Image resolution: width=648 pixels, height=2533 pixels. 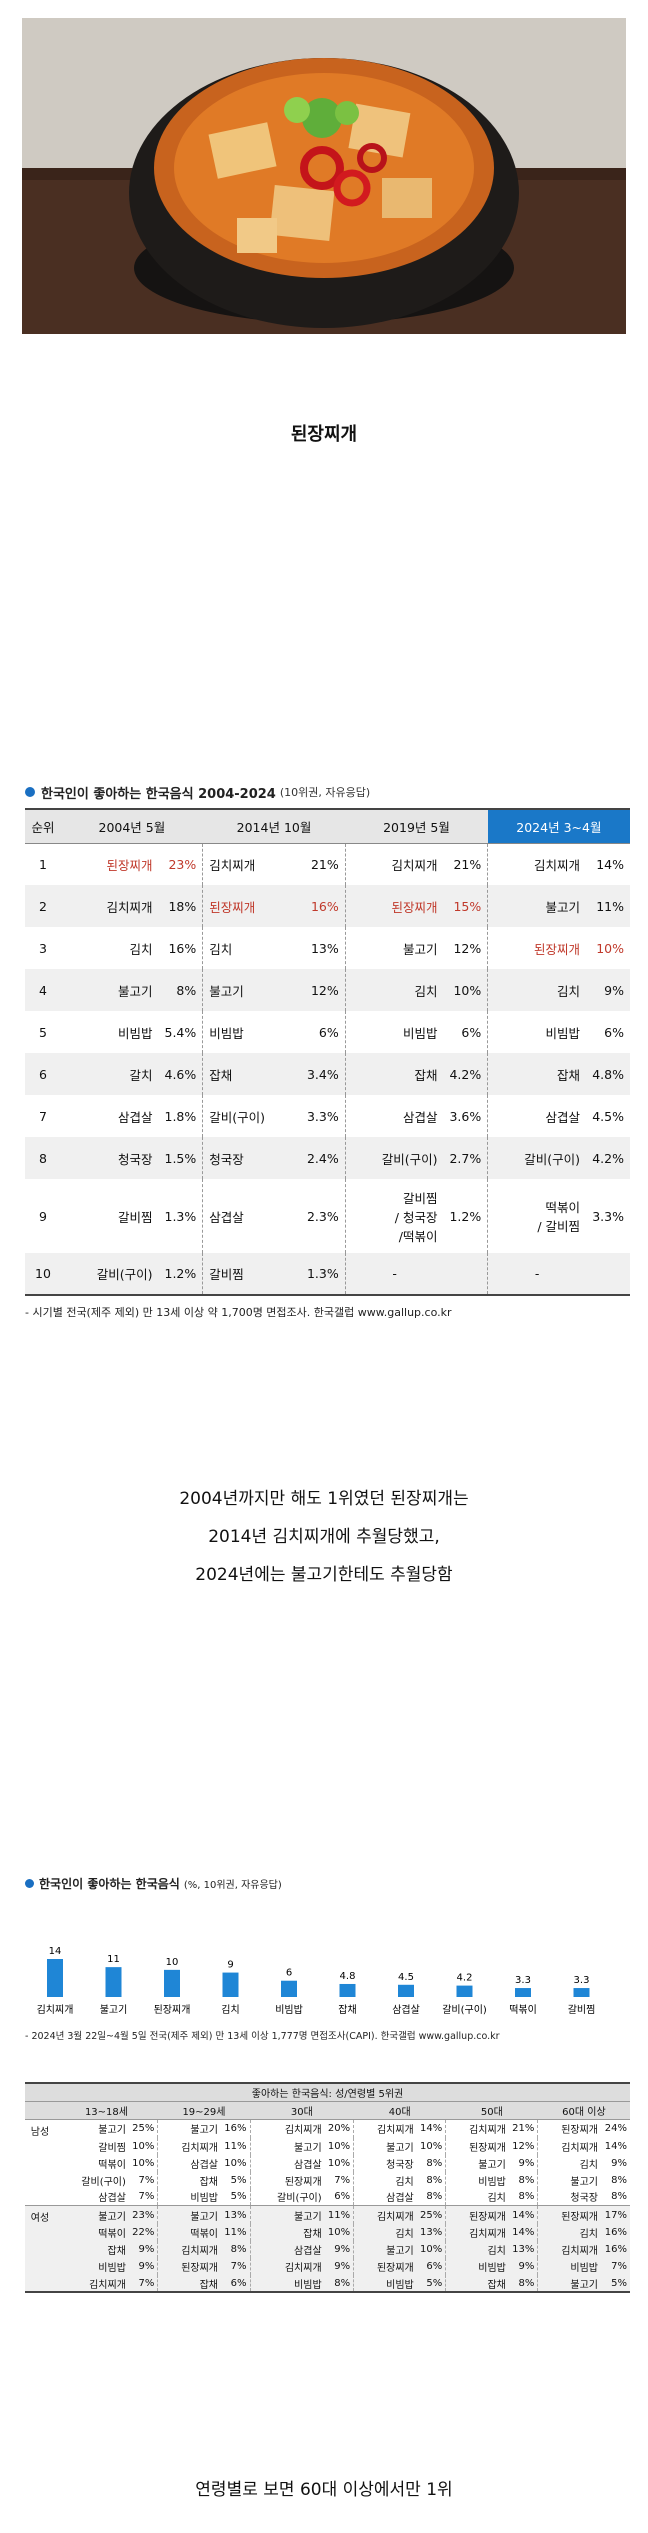 I want to click on rank-number: 2, so click(x=43, y=906).